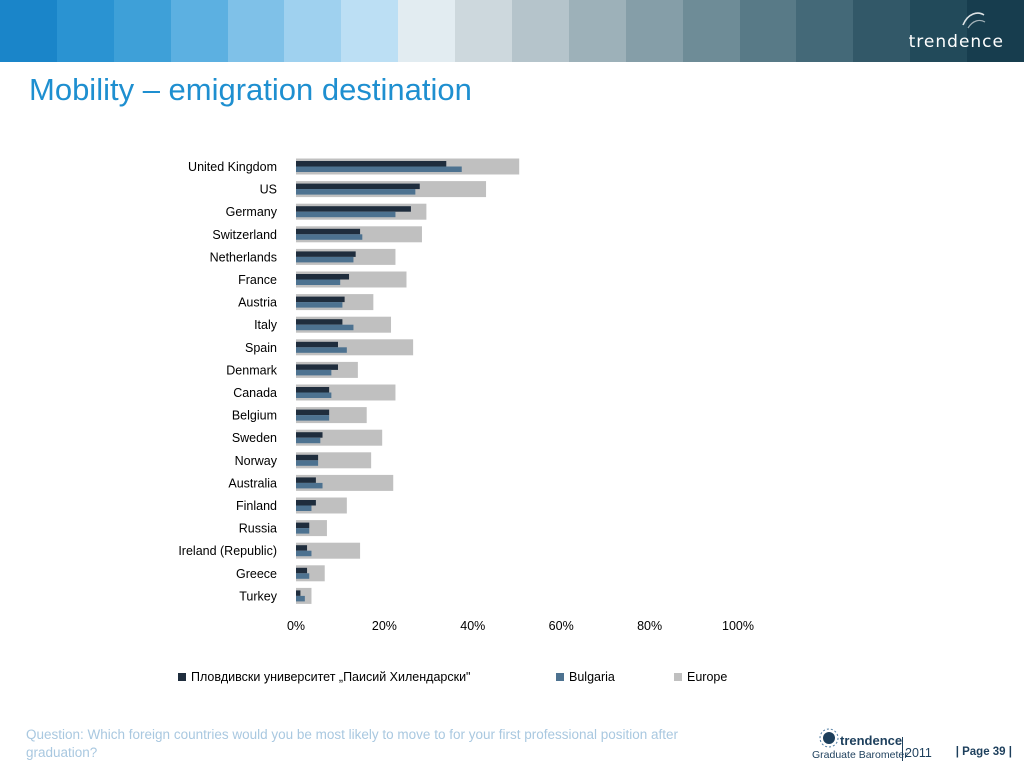 The image size is (1024, 768). I want to click on category-label: US, so click(268, 190).